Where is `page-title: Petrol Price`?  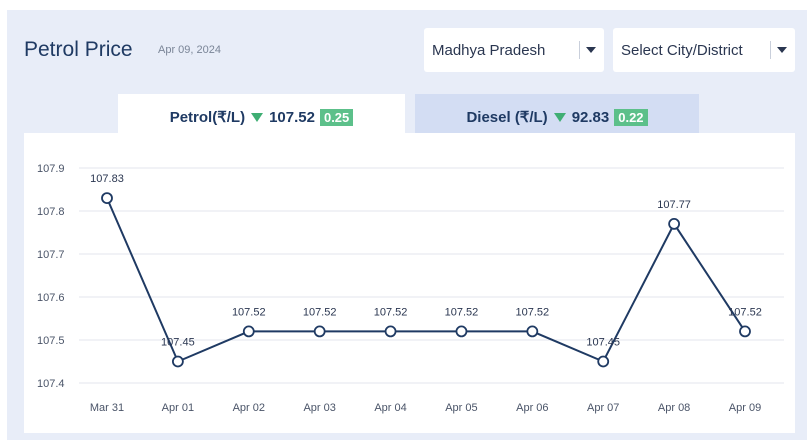
page-title: Petrol Price is located at coordinates (78, 49).